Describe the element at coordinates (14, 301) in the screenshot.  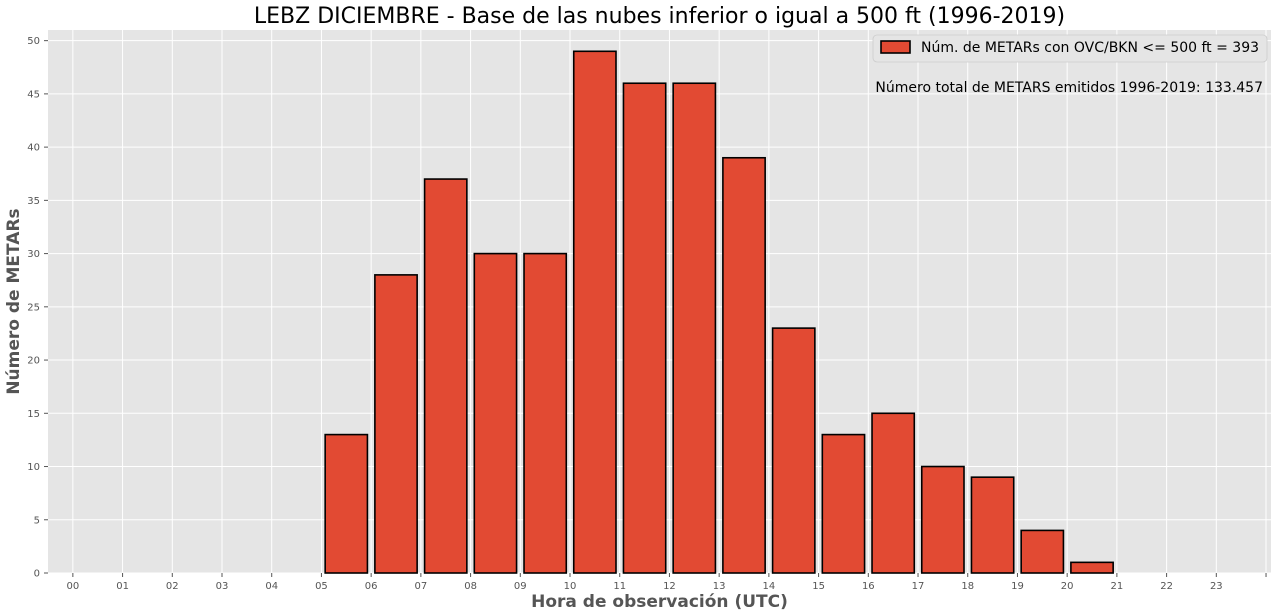
I see `y-axis-title: Número de METARs` at that location.